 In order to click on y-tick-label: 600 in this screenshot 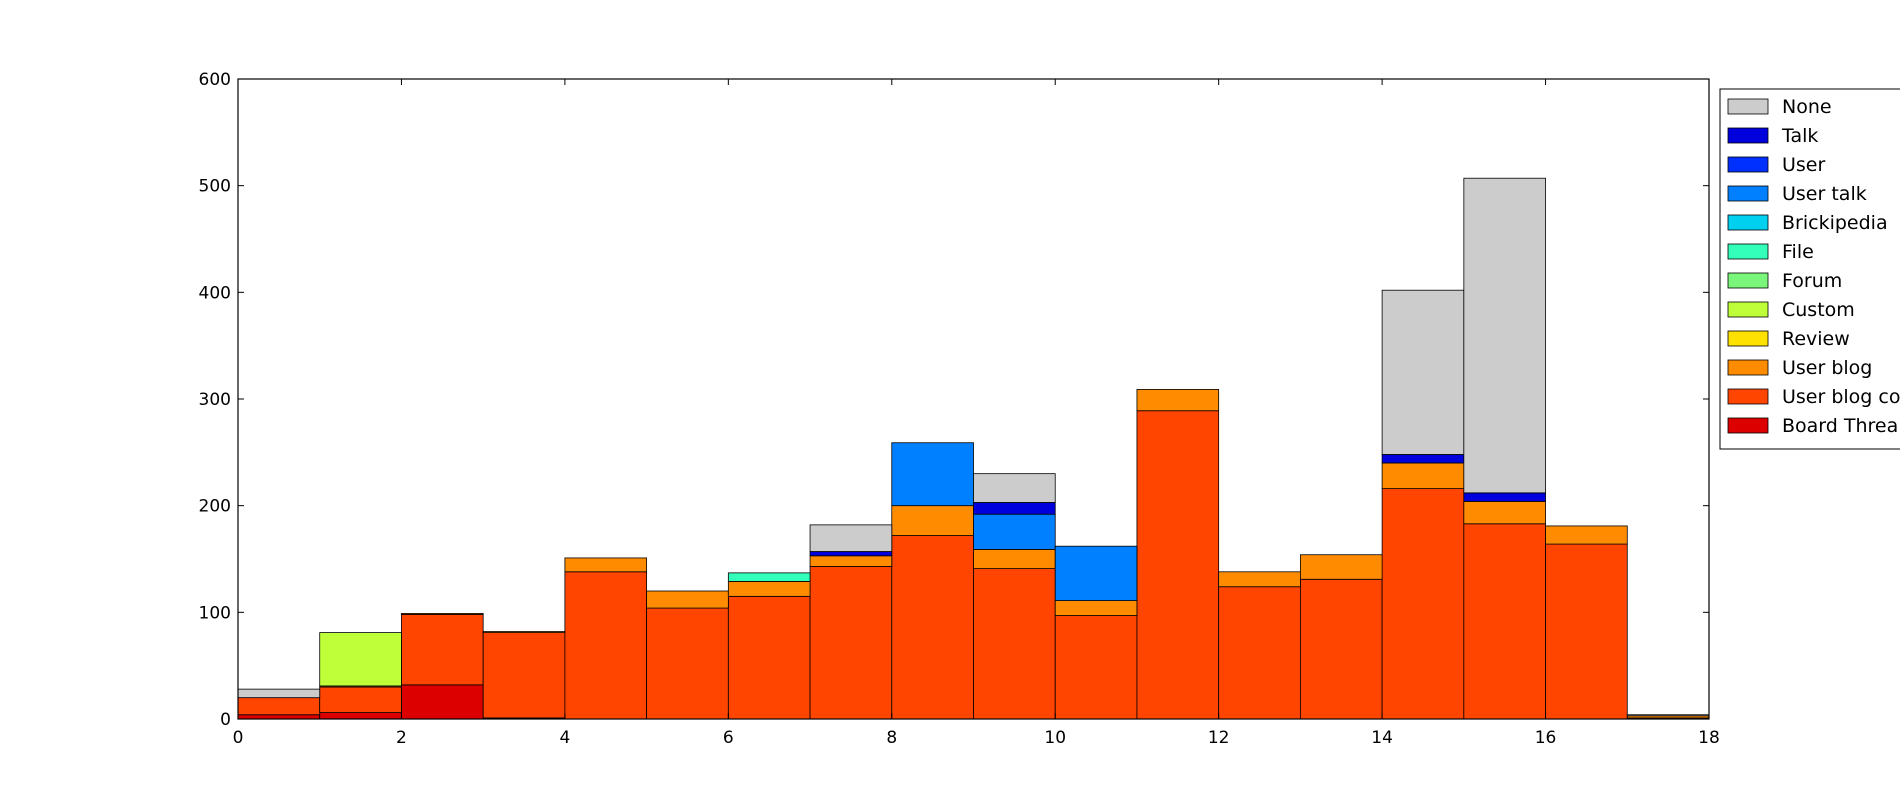, I will do `click(215, 80)`.